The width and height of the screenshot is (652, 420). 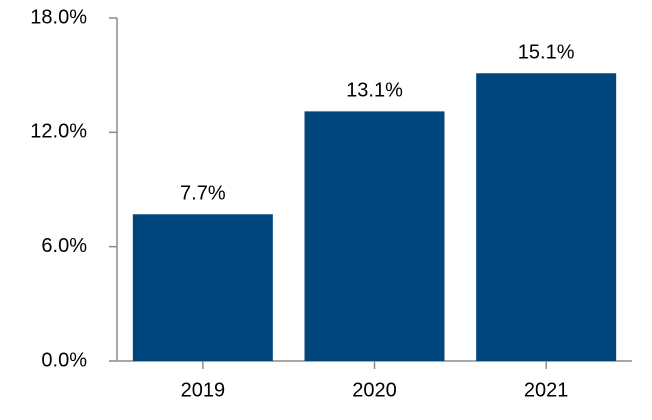 What do you see at coordinates (203, 194) in the screenshot?
I see `data-label: 7.7%` at bounding box center [203, 194].